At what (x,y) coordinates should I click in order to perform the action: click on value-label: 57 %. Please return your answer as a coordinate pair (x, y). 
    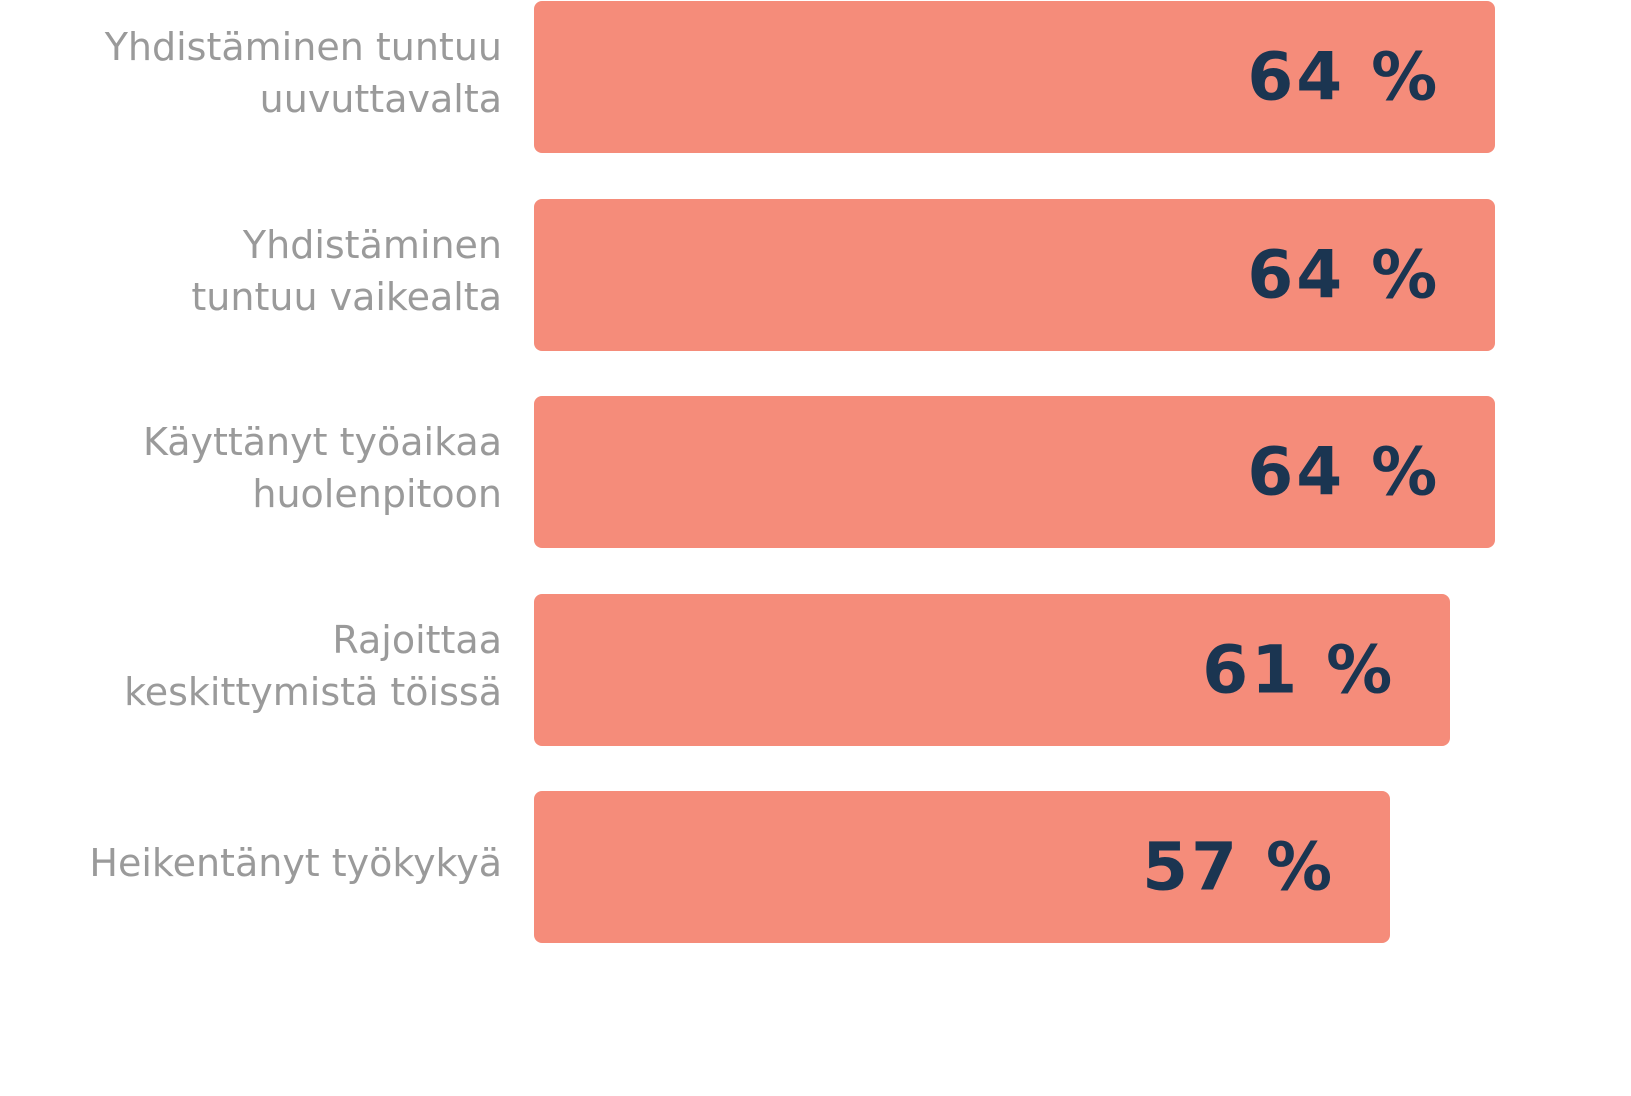
    Looking at the image, I should click on (1239, 867).